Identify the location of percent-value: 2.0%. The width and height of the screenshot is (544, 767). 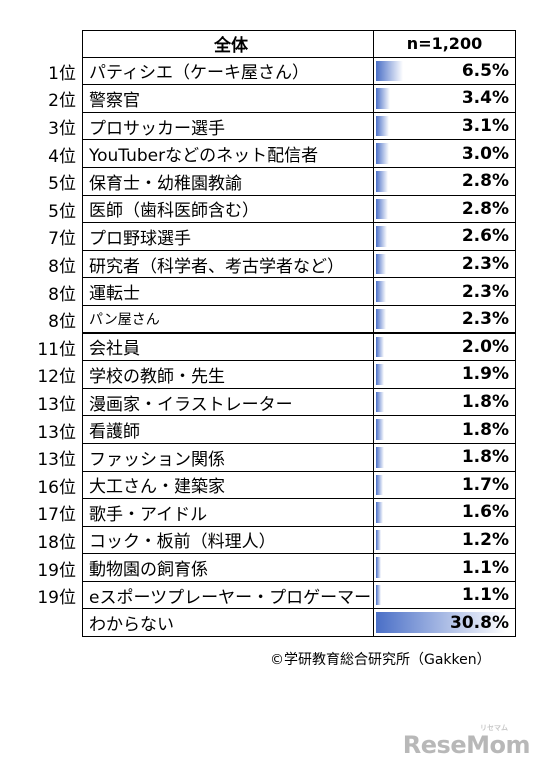
(485, 346).